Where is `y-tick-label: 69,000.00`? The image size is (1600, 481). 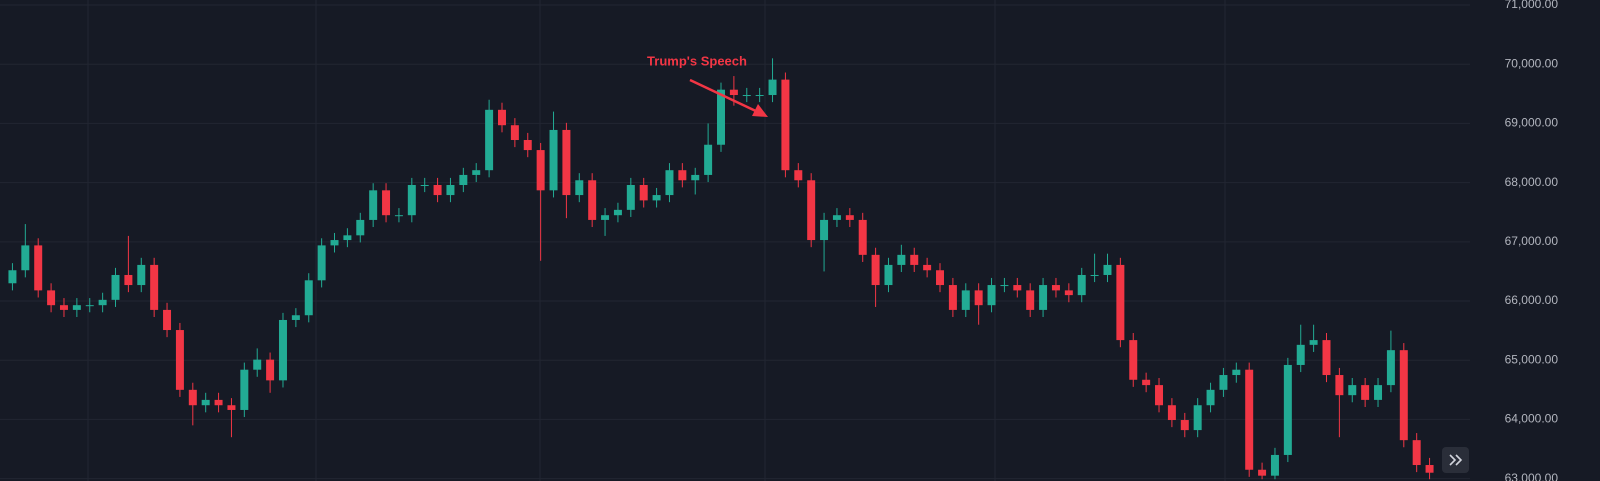
y-tick-label: 69,000.00 is located at coordinates (1532, 123).